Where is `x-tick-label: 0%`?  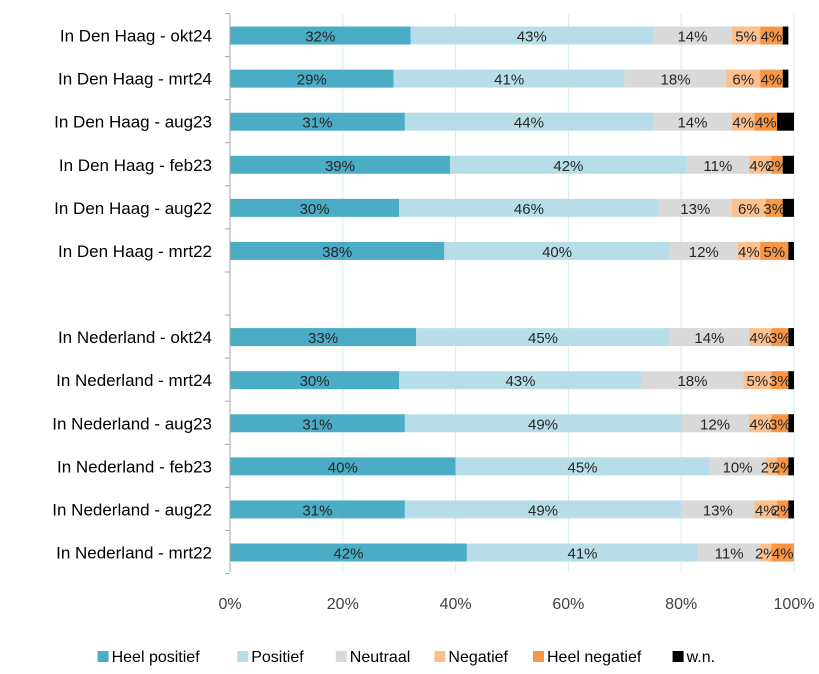
x-tick-label: 0% is located at coordinates (229, 604).